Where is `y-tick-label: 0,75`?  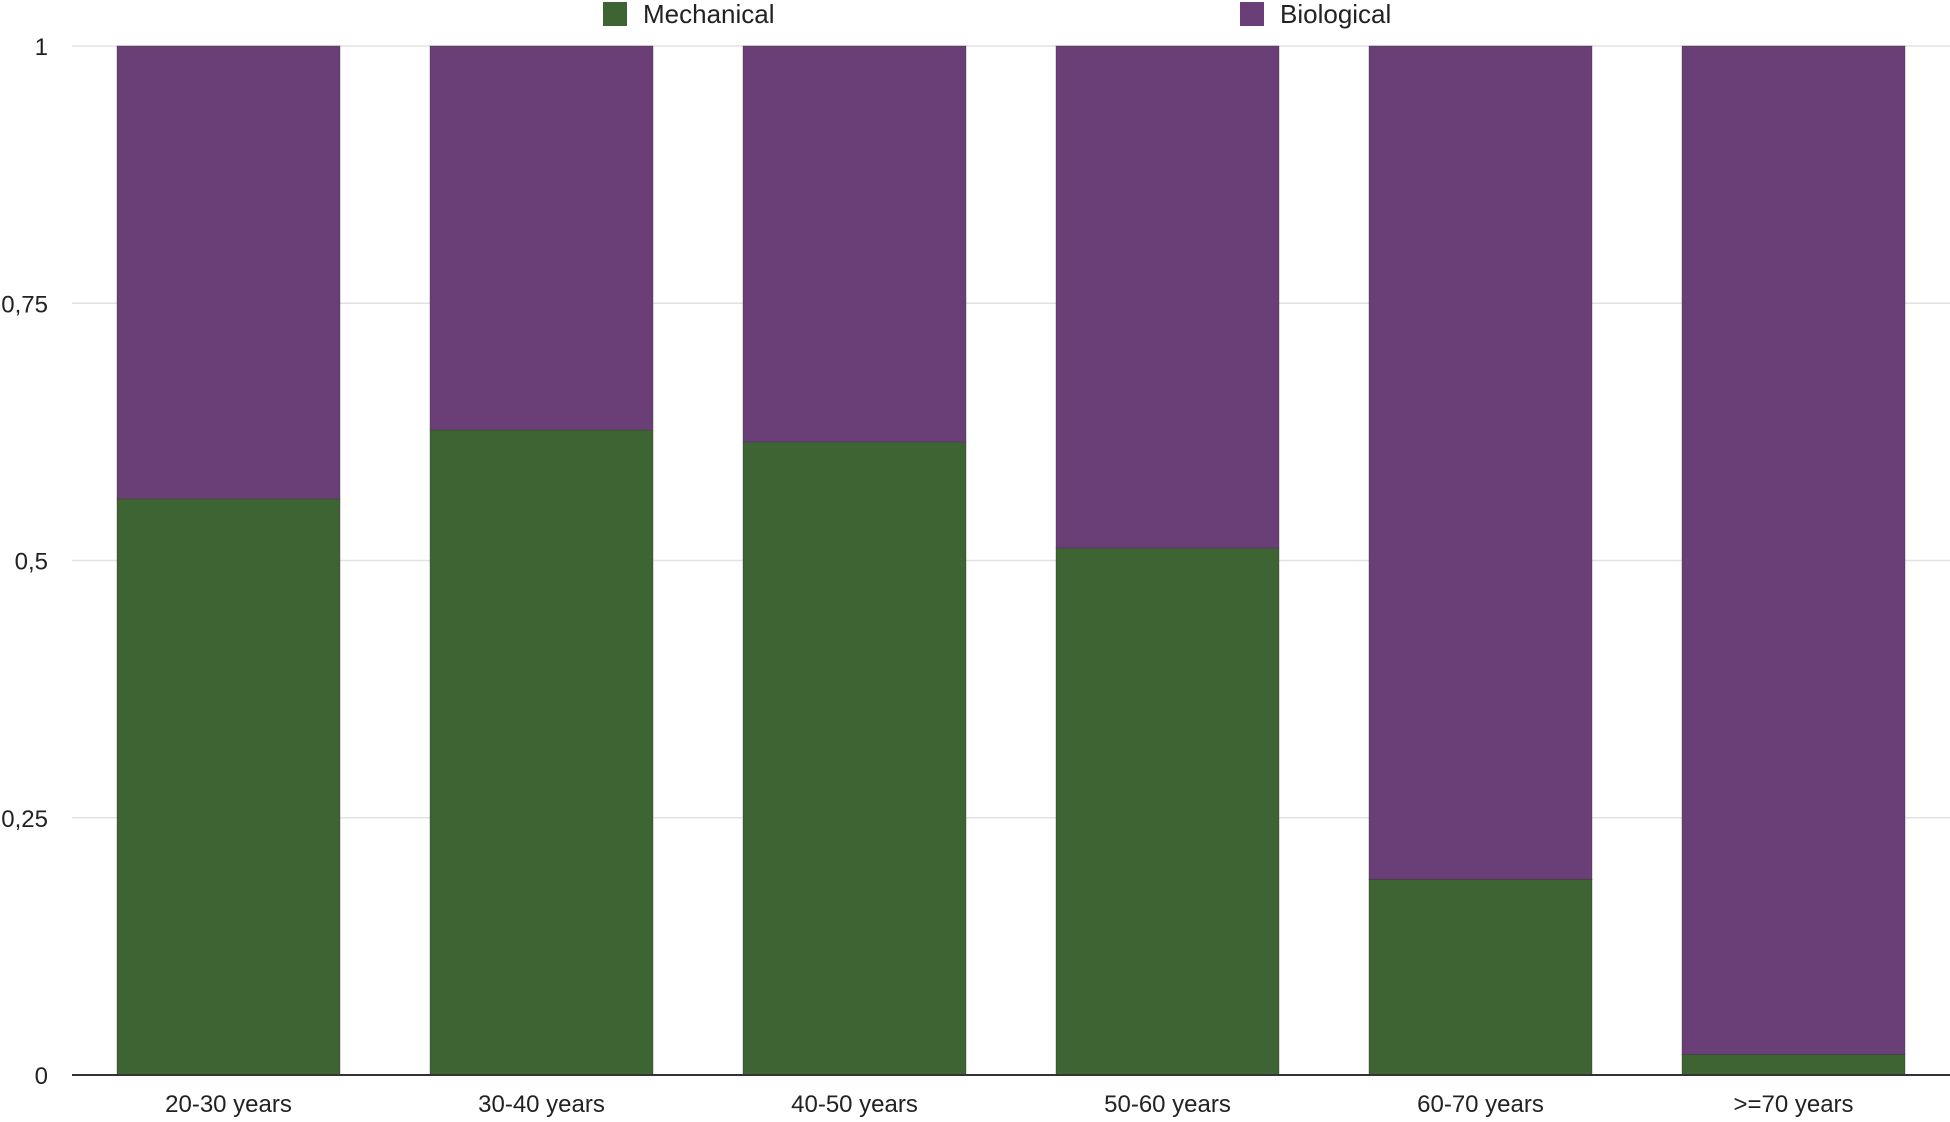
y-tick-label: 0,75 is located at coordinates (24, 304).